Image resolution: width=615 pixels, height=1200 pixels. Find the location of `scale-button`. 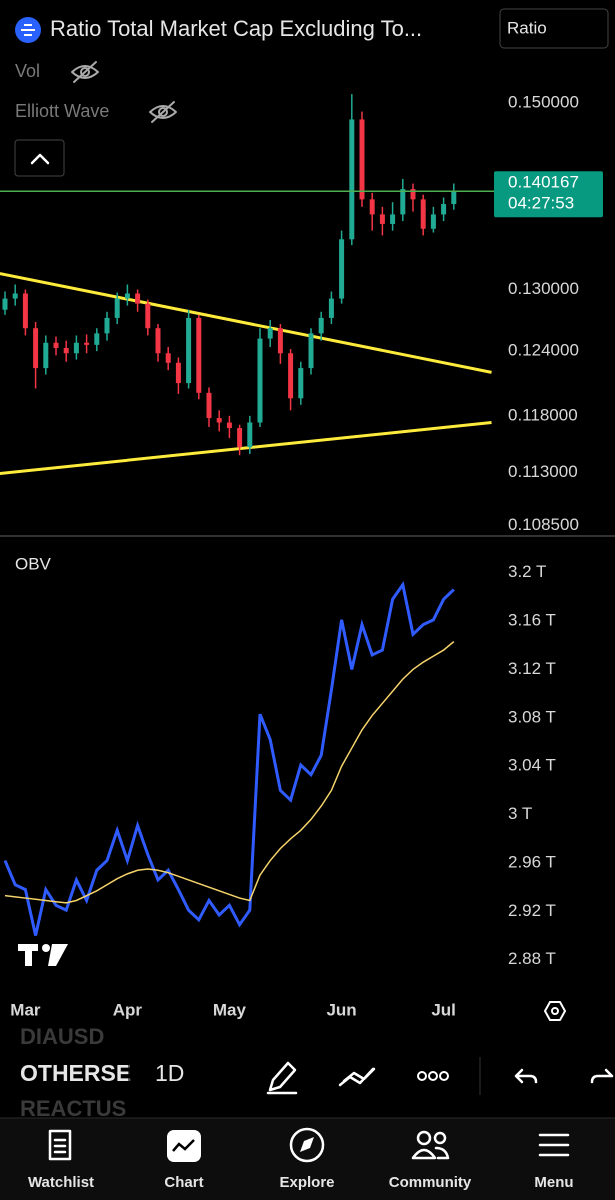

scale-button is located at coordinates (554, 28).